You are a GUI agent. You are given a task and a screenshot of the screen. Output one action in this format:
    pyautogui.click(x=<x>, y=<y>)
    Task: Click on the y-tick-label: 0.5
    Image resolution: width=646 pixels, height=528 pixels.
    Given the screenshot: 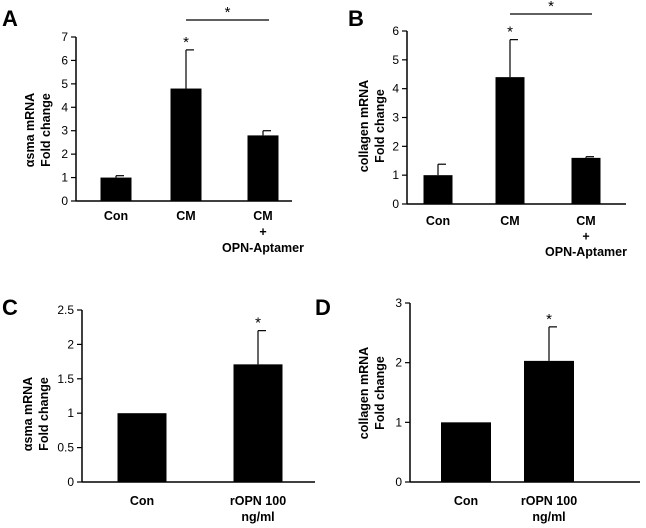 What is the action you would take?
    pyautogui.click(x=65, y=448)
    